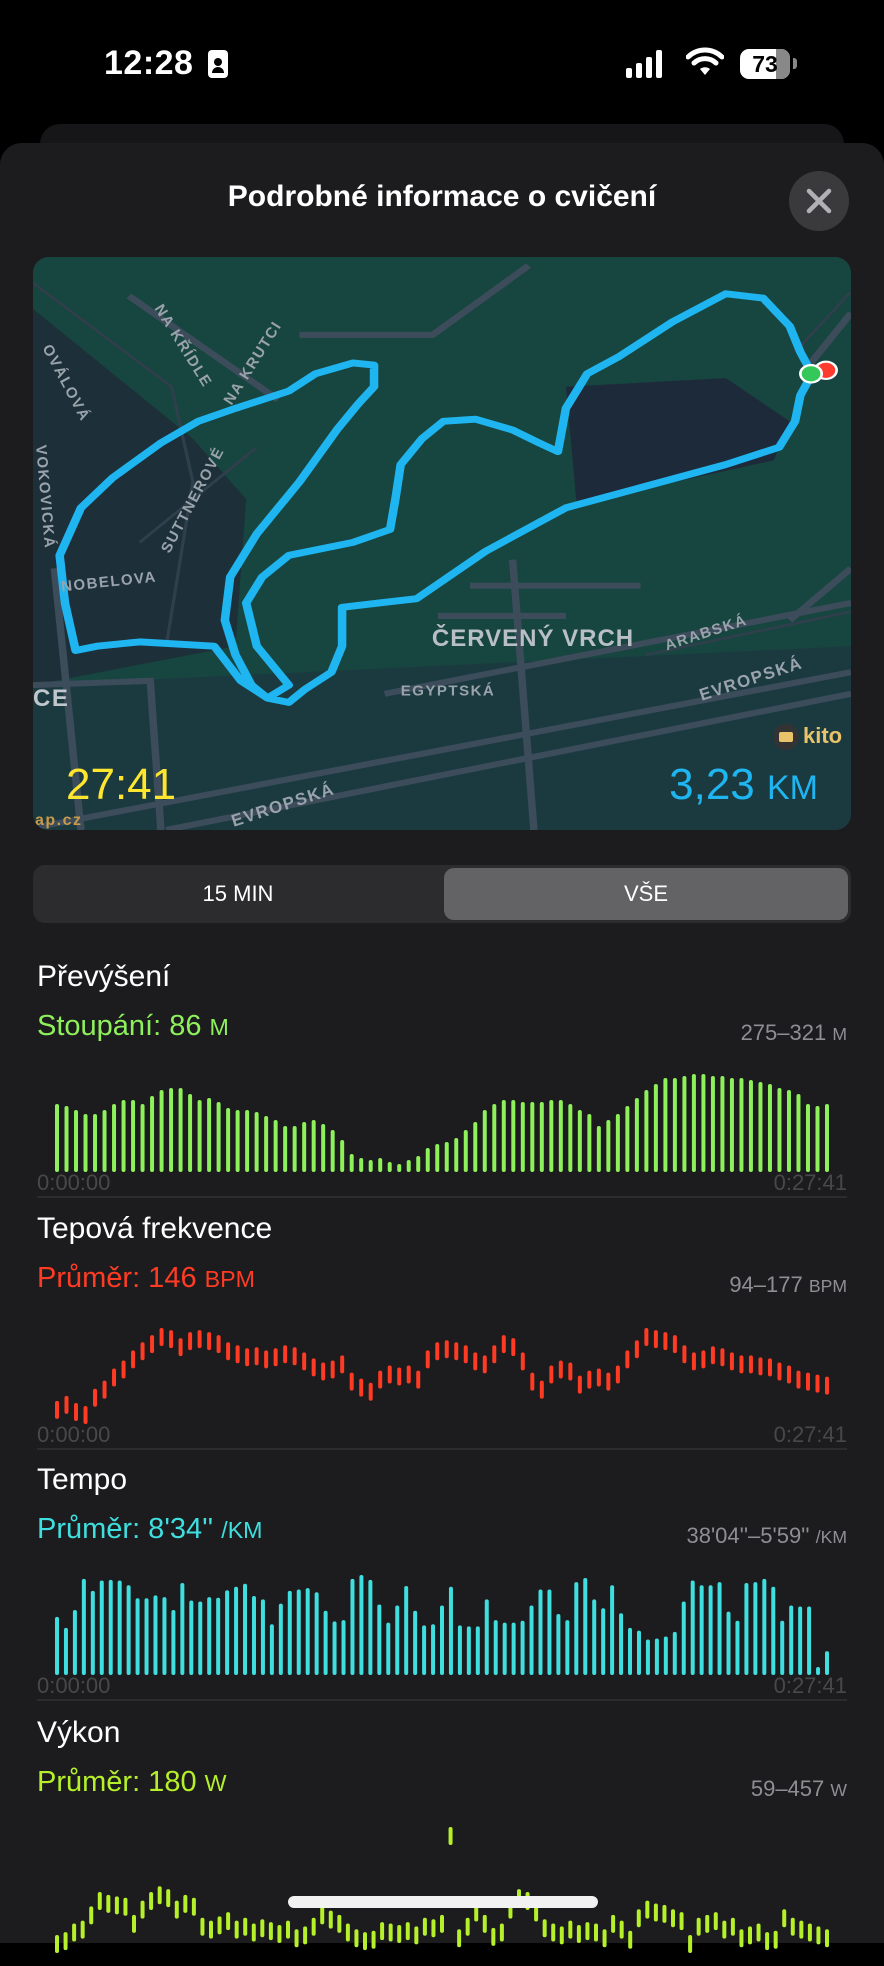 The height and width of the screenshot is (1966, 884). What do you see at coordinates (748, 1535) in the screenshot?
I see `range-value: 38'04''–5'59''` at bounding box center [748, 1535].